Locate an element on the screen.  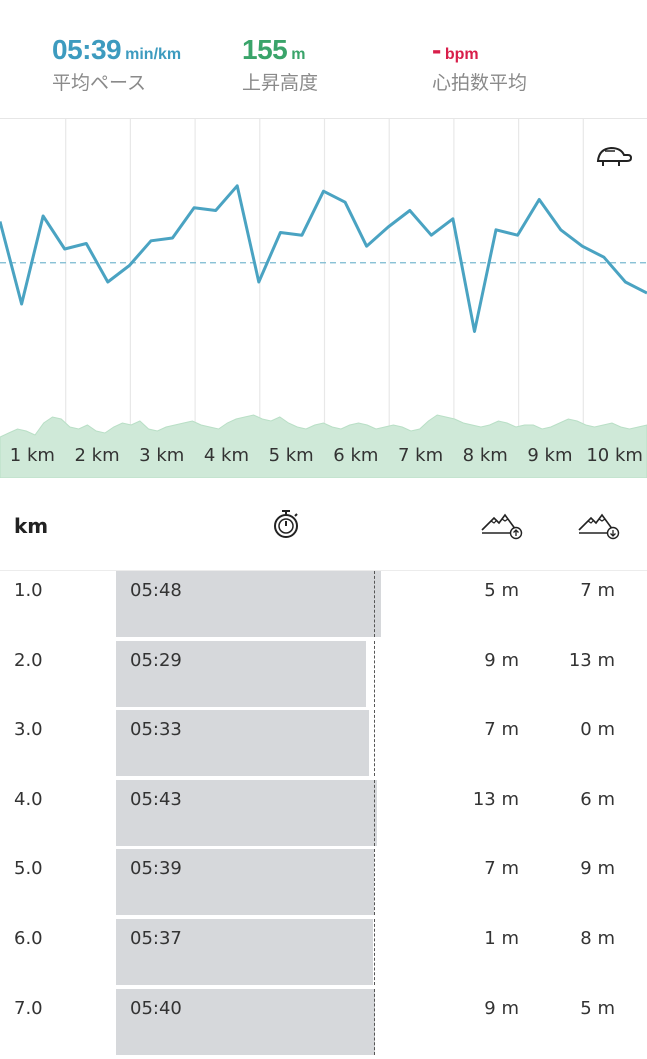
split-km: 2.0 is located at coordinates (28, 676).